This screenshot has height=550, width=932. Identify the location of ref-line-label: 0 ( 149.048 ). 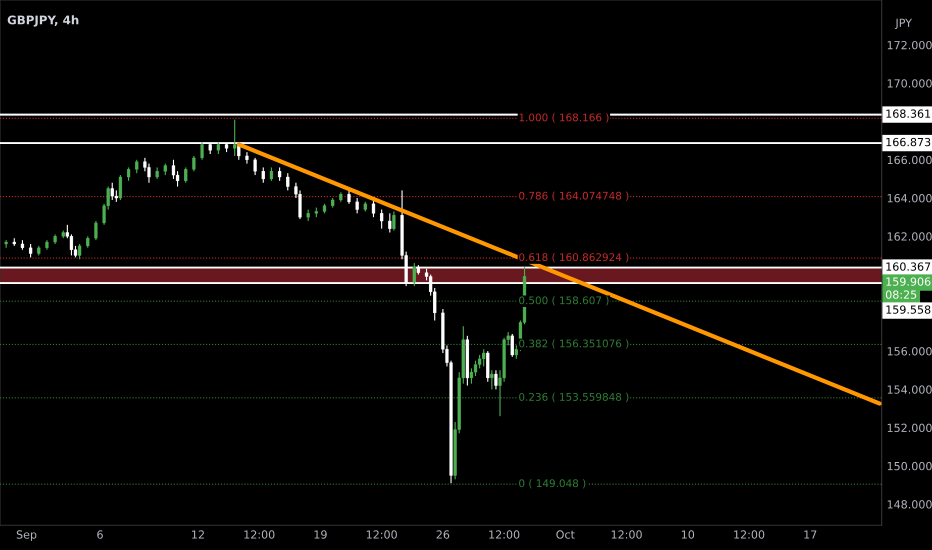
(552, 483).